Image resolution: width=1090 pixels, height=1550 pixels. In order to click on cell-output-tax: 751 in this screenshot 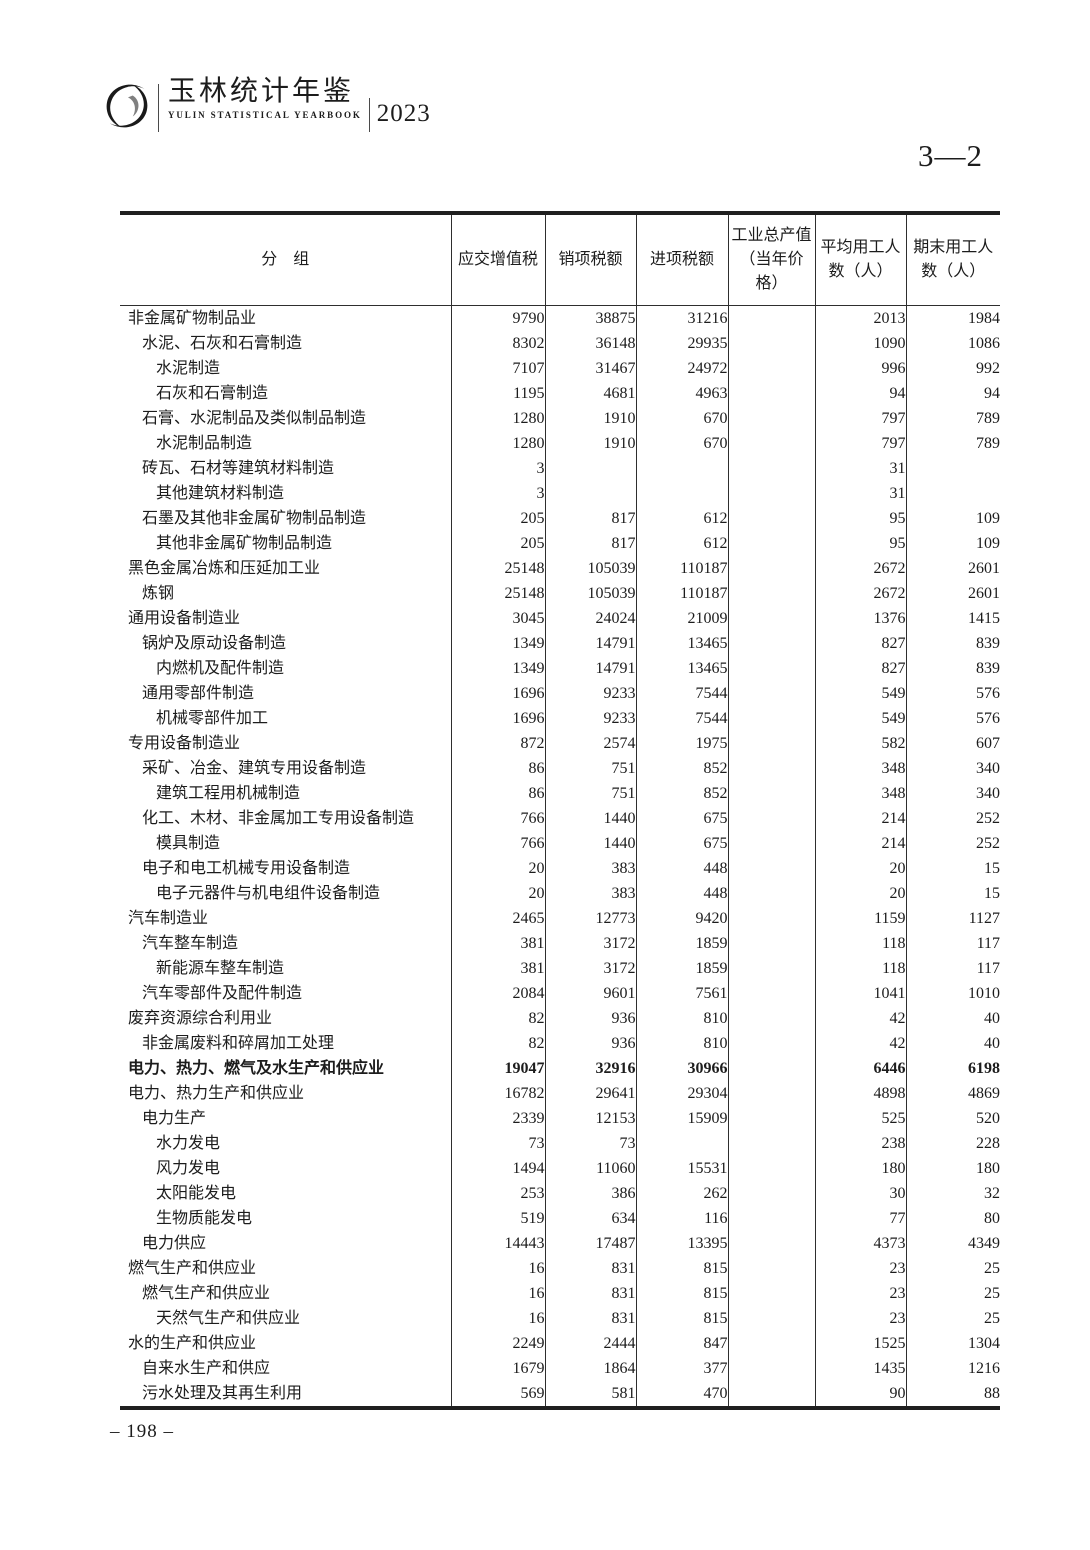, I will do `click(590, 793)`.